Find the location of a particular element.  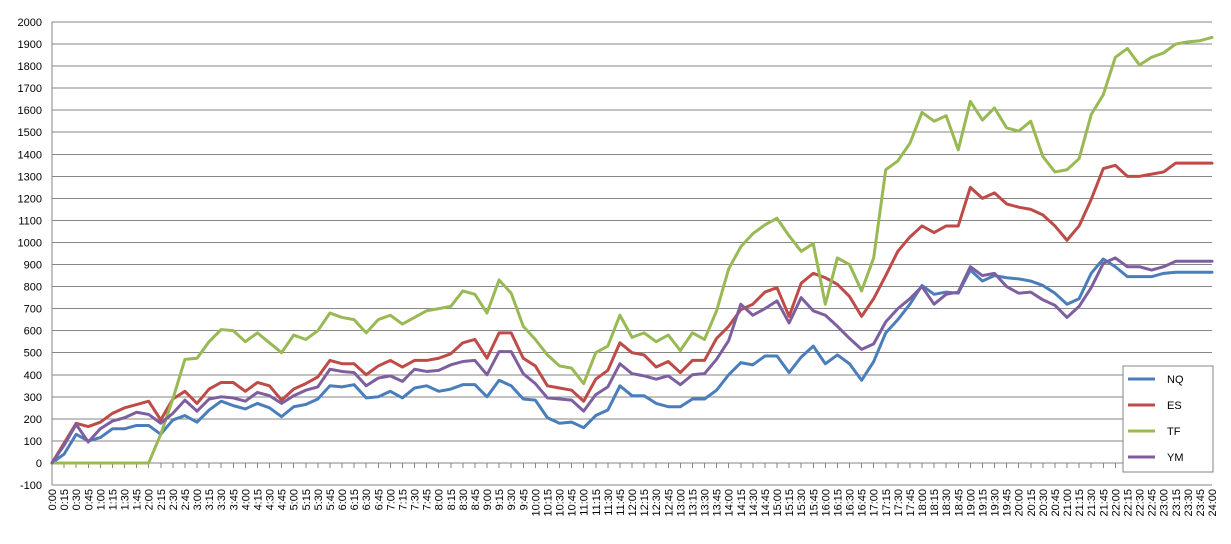

x-tick-label: 10:00 is located at coordinates (536, 503).